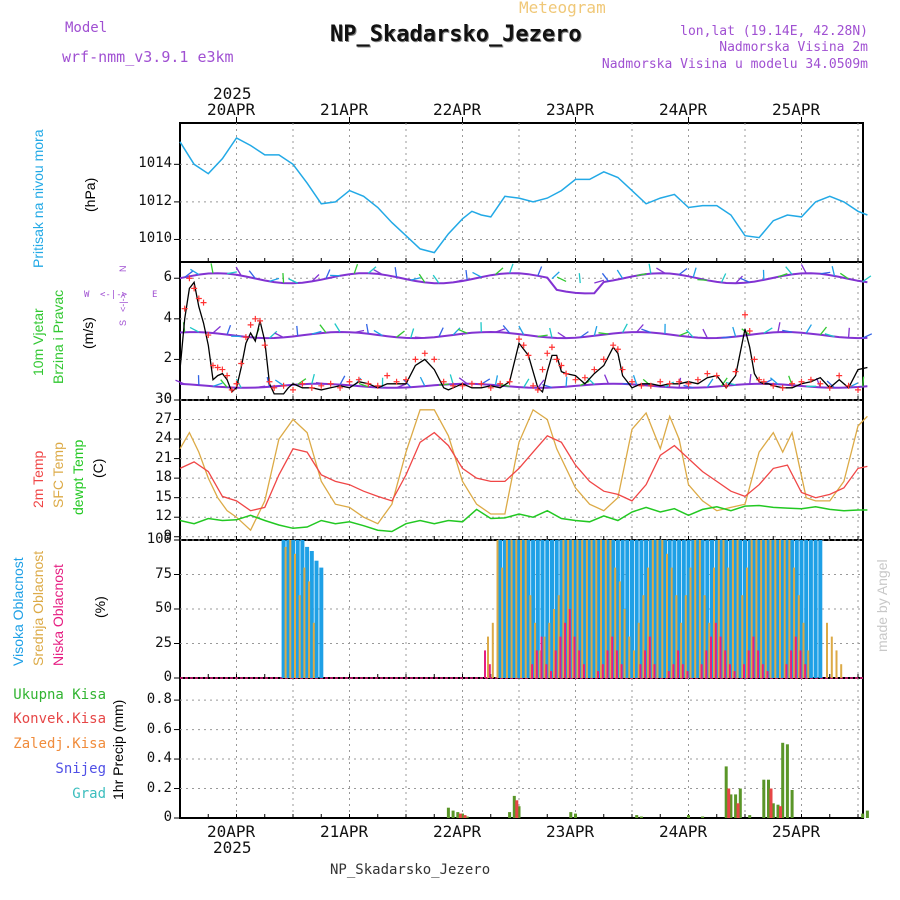 The image size is (900, 900). Describe the element at coordinates (683, 831) in the screenshot. I see `bottom-day-label: 24APR` at that location.